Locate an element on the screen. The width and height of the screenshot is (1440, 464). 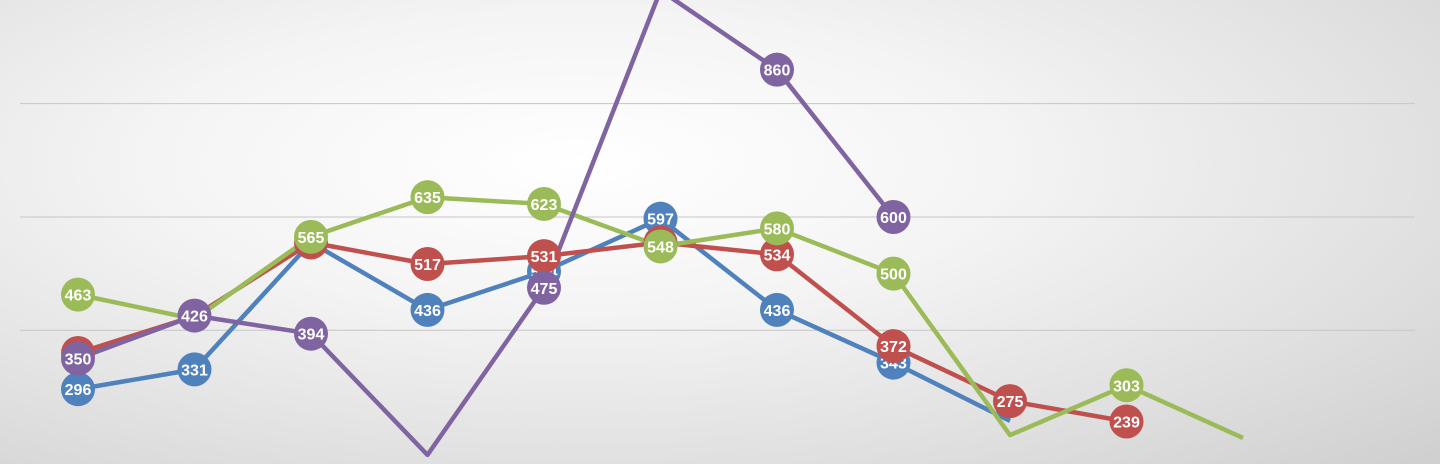
data-label: 597 is located at coordinates (660, 220).